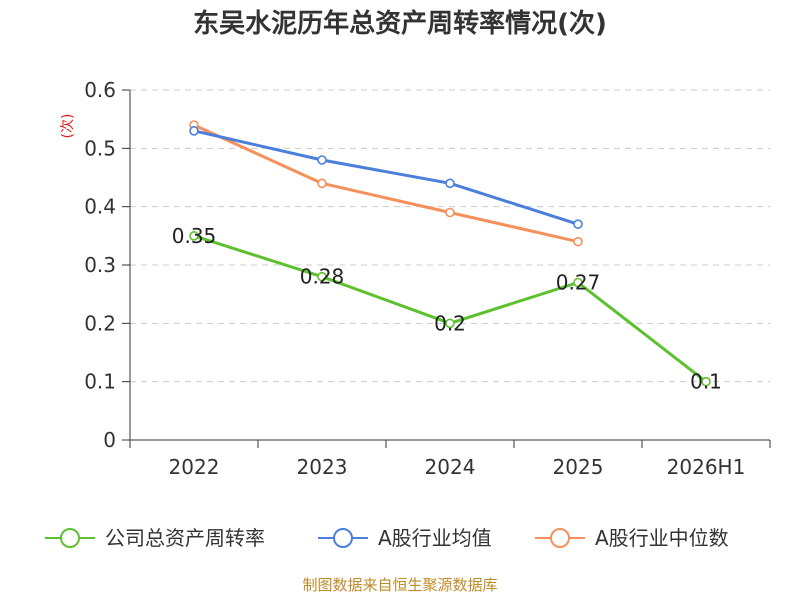  I want to click on y-tick-label: 0.1, so click(100, 382).